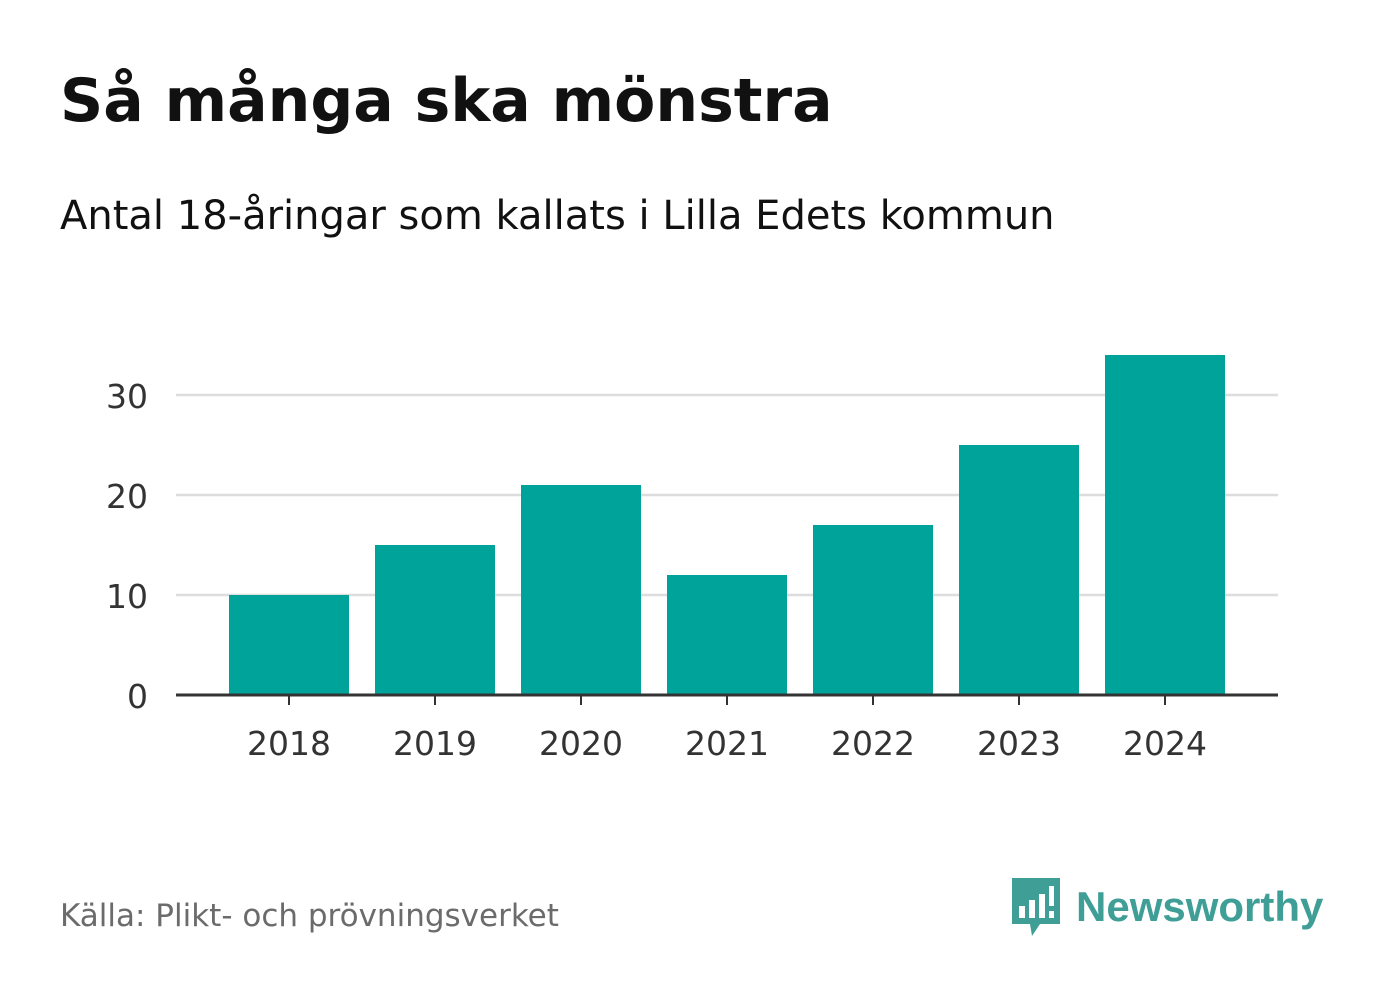  Describe the element at coordinates (435, 620) in the screenshot. I see `bar-2019` at that location.